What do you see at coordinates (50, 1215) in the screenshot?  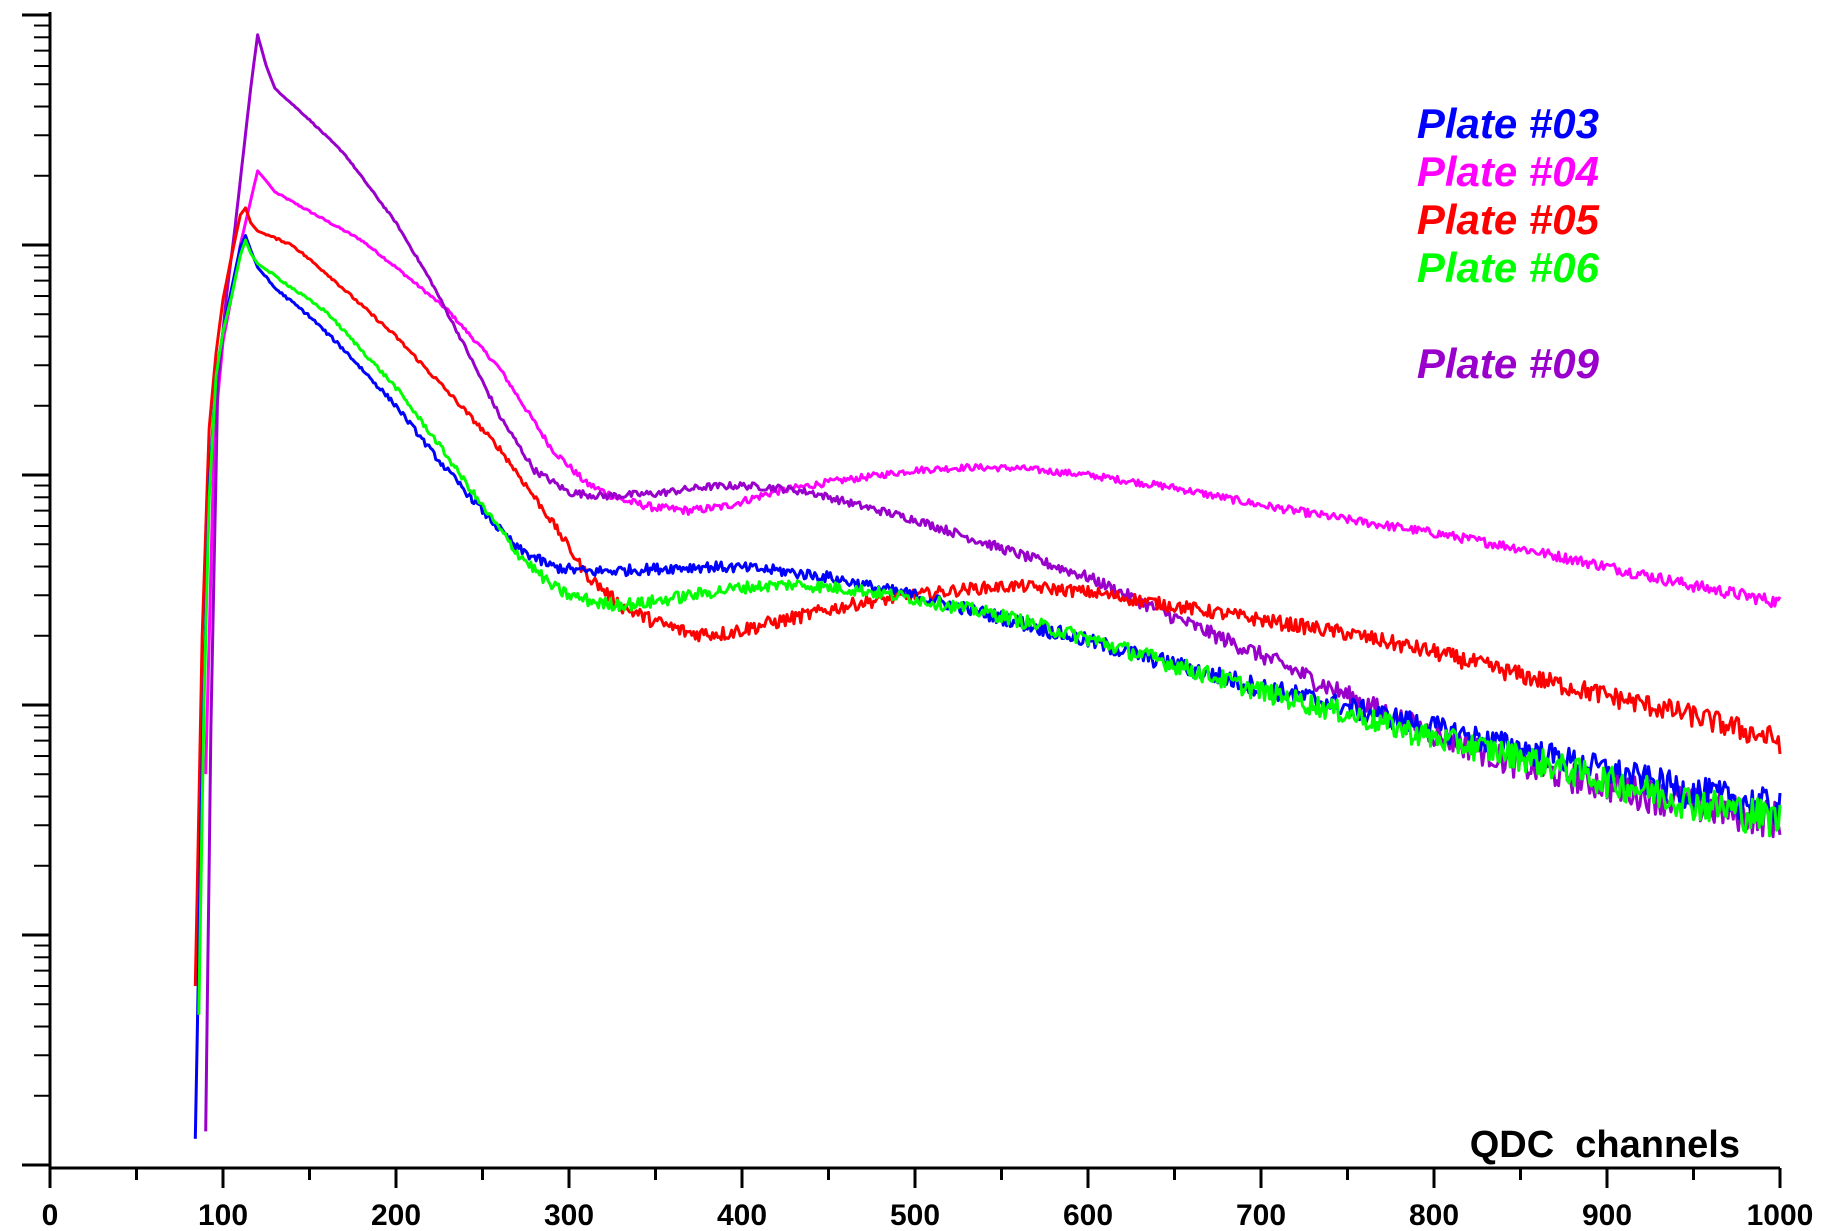 I see `x-tick-label: 0` at bounding box center [50, 1215].